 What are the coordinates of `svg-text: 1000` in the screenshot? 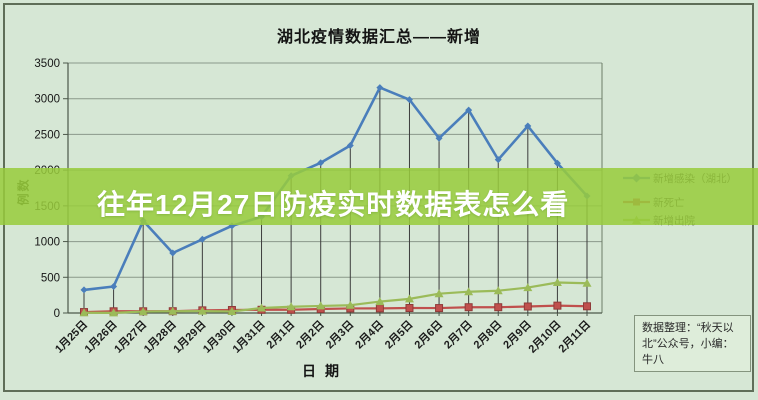 It's located at (47, 243).